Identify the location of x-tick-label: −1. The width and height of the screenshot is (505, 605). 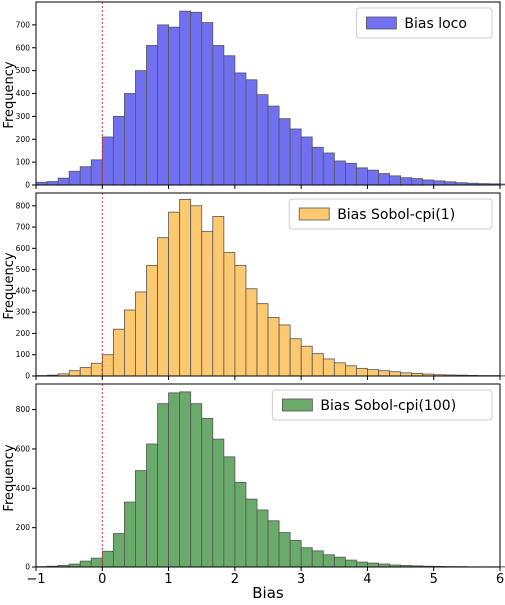
(35, 579).